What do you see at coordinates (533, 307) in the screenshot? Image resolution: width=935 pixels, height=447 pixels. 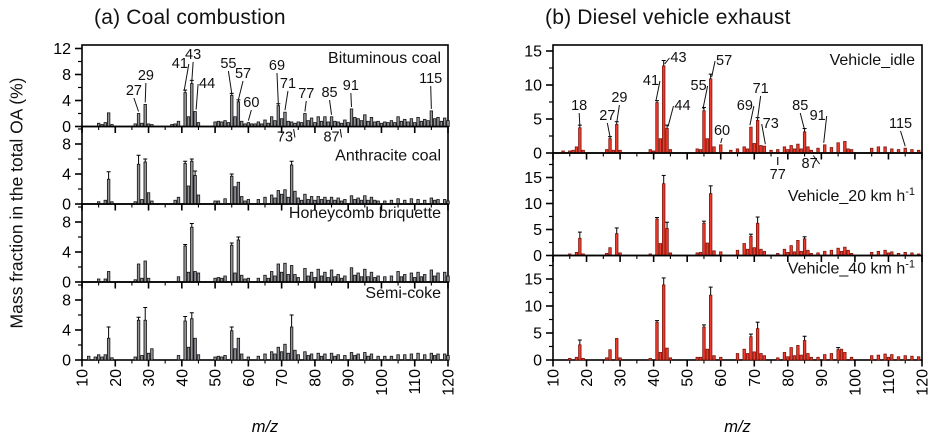 I see `y-tick-label: 10` at bounding box center [533, 307].